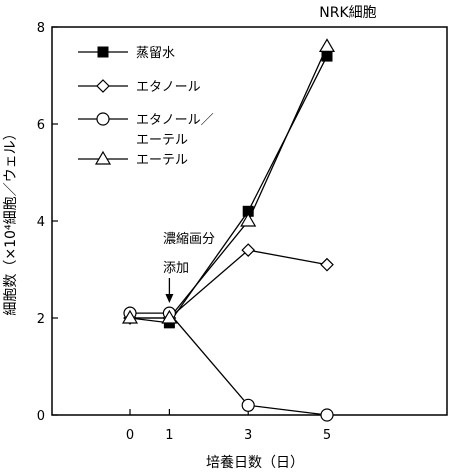  What do you see at coordinates (41, 28) in the screenshot?
I see `y-tick-label-8: 8` at bounding box center [41, 28].